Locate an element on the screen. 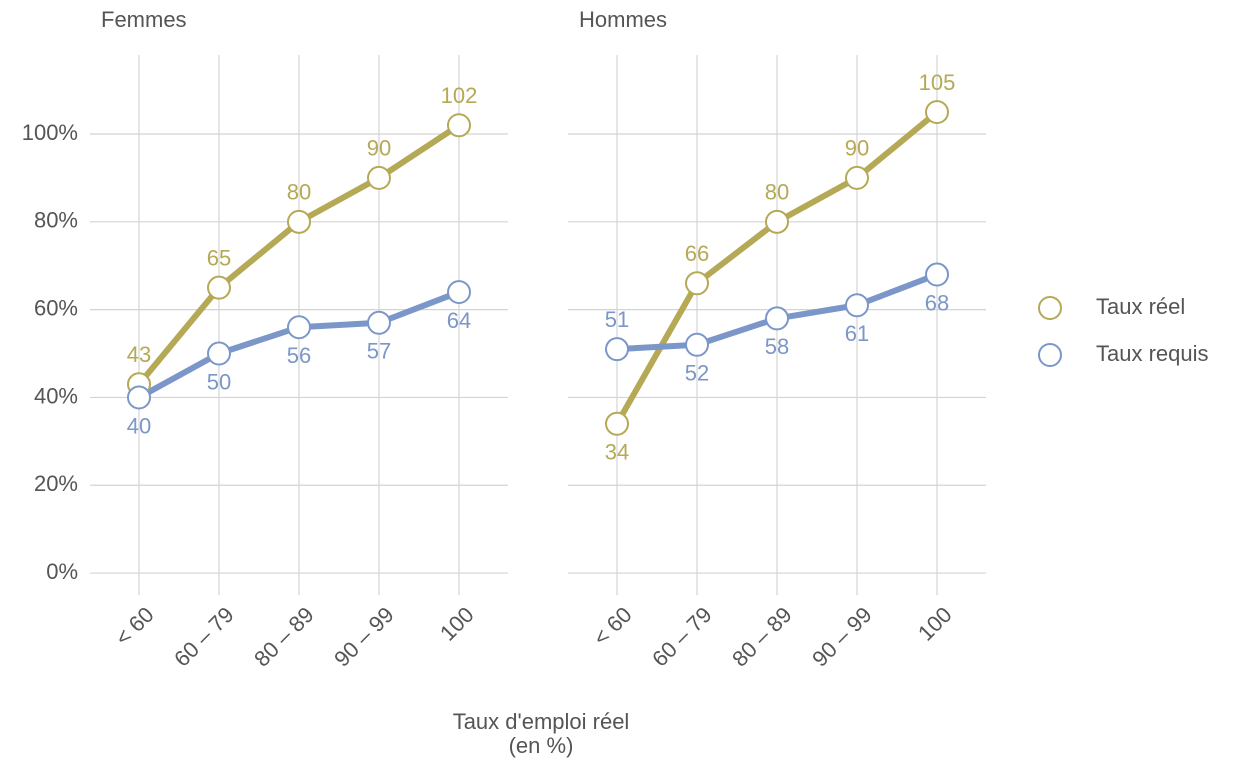  data-label: 65 is located at coordinates (219, 257).